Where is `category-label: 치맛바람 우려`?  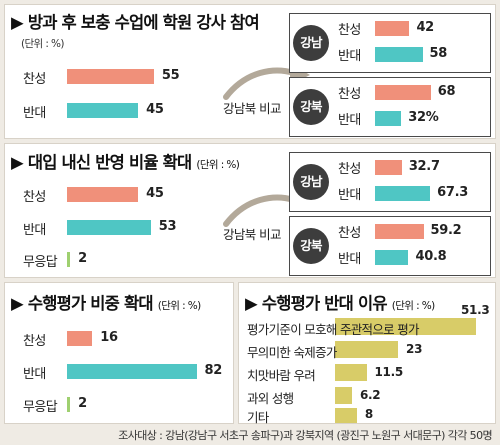
category-label: 치맛바람 우려 is located at coordinates (281, 375).